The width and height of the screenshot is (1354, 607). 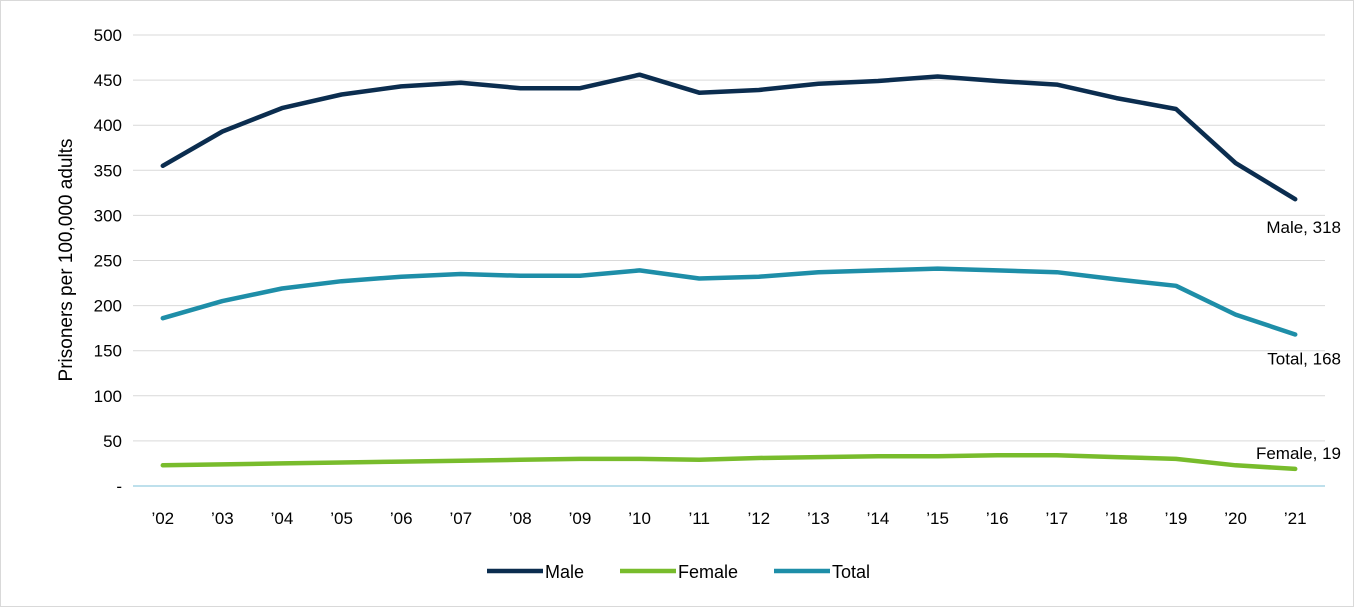 I want to click on x-tick-label: ’10, so click(x=639, y=518).